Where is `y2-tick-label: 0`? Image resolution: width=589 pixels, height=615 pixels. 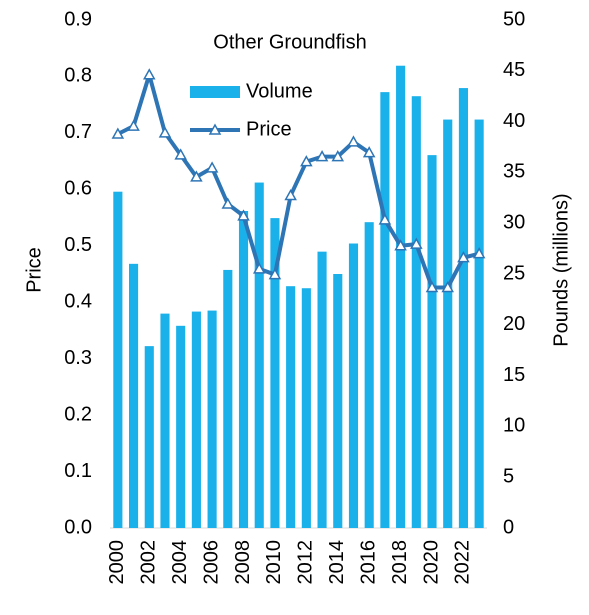
y2-tick-label: 0 is located at coordinates (508, 527).